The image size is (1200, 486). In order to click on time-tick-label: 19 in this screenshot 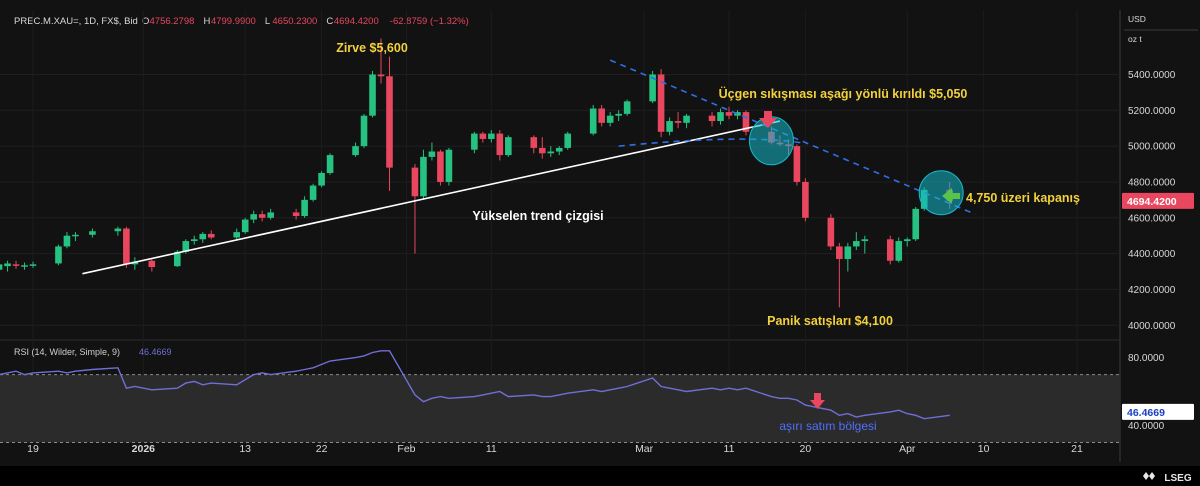, I will do `click(33, 449)`.